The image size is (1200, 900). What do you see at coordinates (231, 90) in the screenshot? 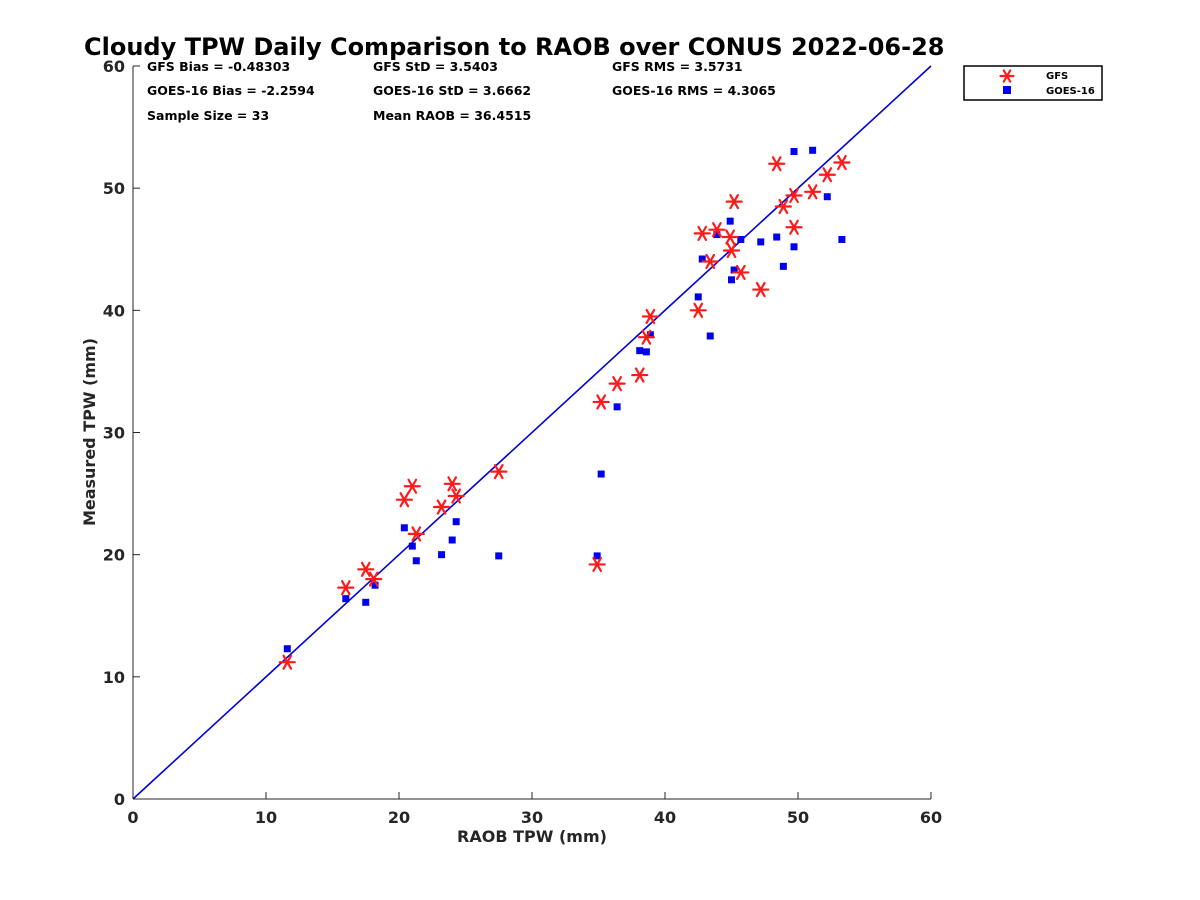
I see `goes-bias-text: GOES-16 Bias = -2.2594` at bounding box center [231, 90].